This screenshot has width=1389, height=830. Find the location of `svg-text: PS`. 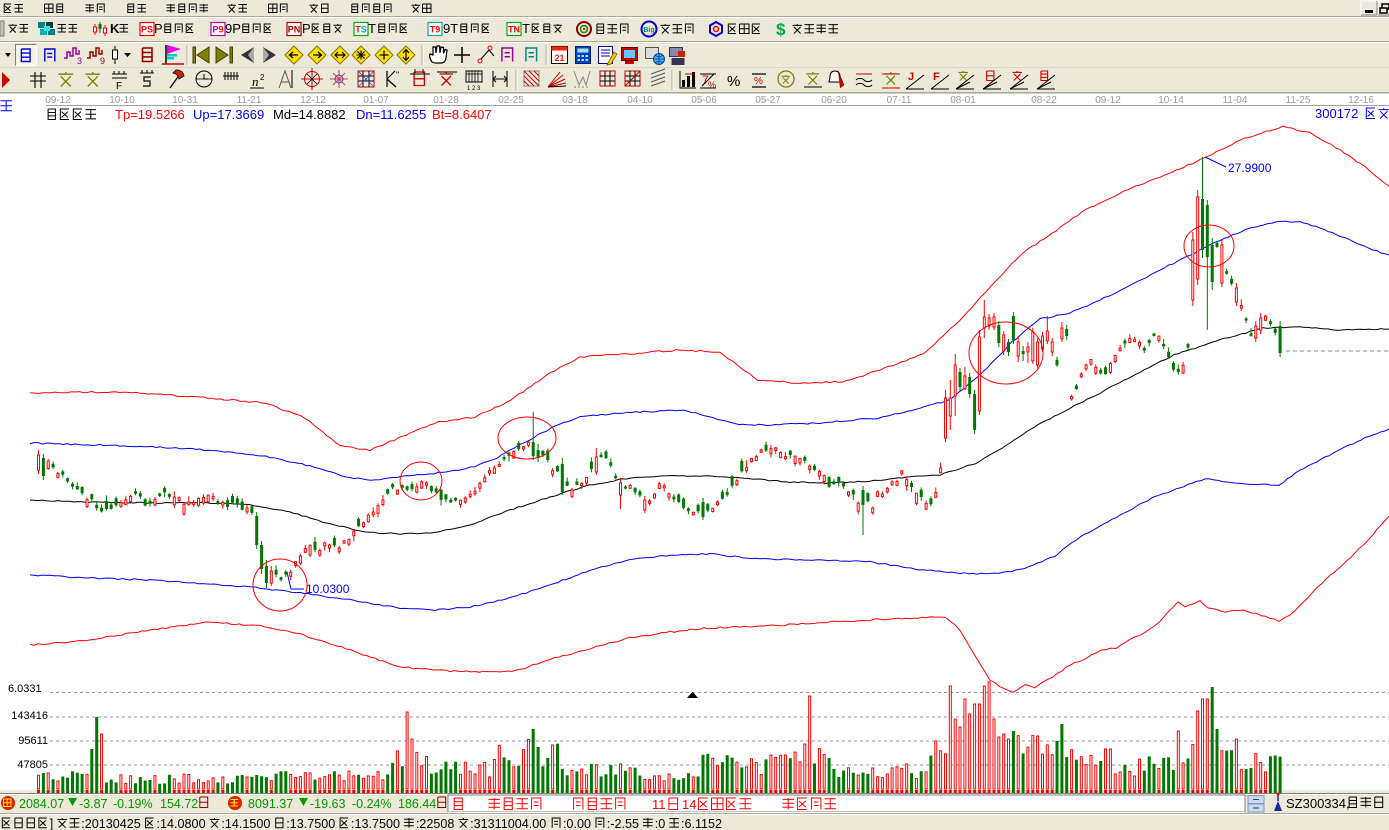

svg-text: PS is located at coordinates (147, 30).